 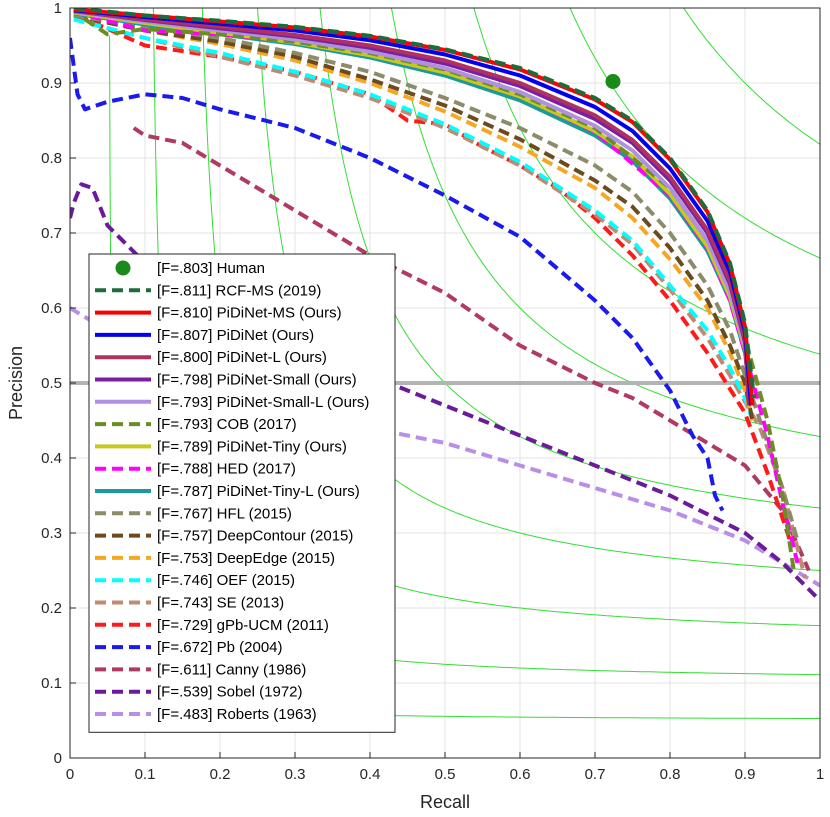 I want to click on legend-label-16: [F=.672] Pb (2004), so click(x=220, y=647).